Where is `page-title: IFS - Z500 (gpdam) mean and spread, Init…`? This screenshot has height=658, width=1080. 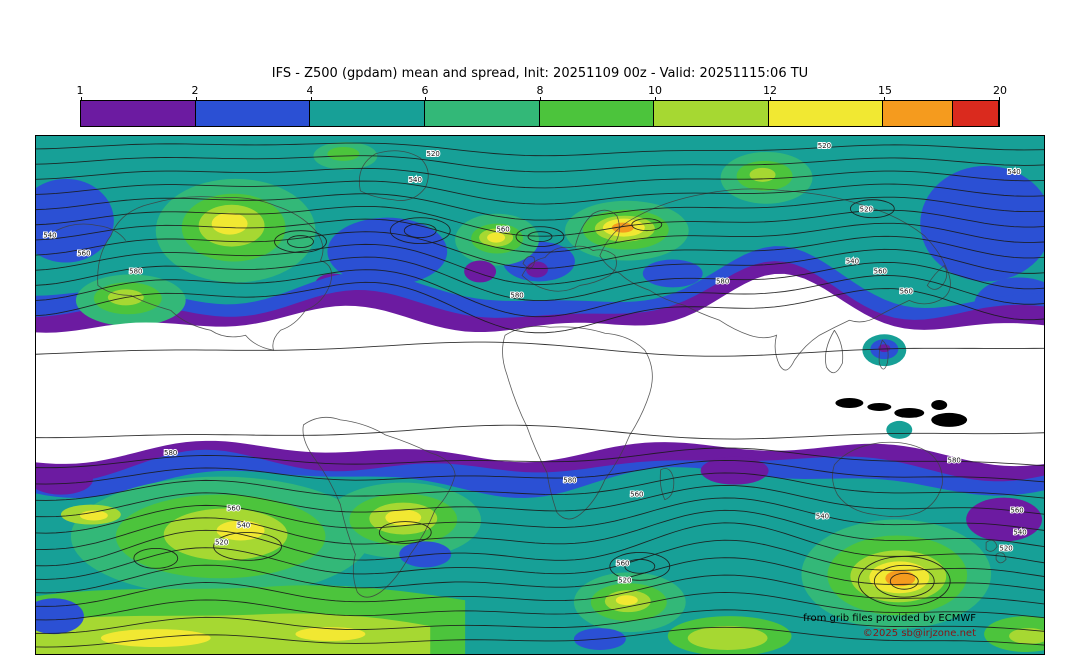
page-title: IFS - Z500 (gpdam) mean and spread, Init… is located at coordinates (540, 73).